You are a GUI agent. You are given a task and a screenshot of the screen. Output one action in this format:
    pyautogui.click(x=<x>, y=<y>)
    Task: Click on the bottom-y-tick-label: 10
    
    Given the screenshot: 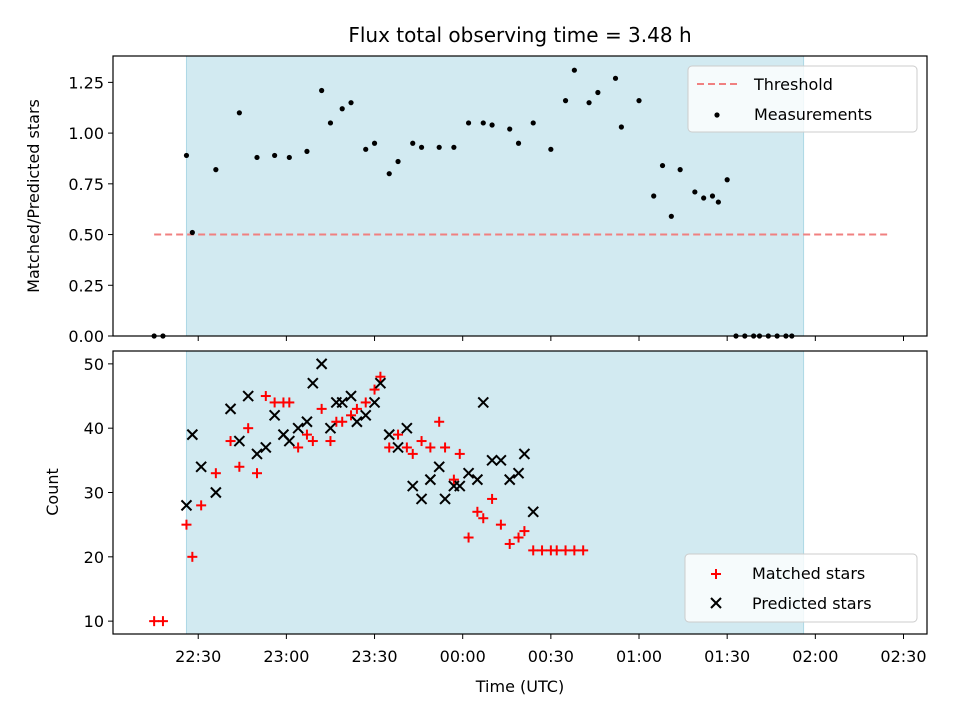 What is the action you would take?
    pyautogui.click(x=94, y=621)
    